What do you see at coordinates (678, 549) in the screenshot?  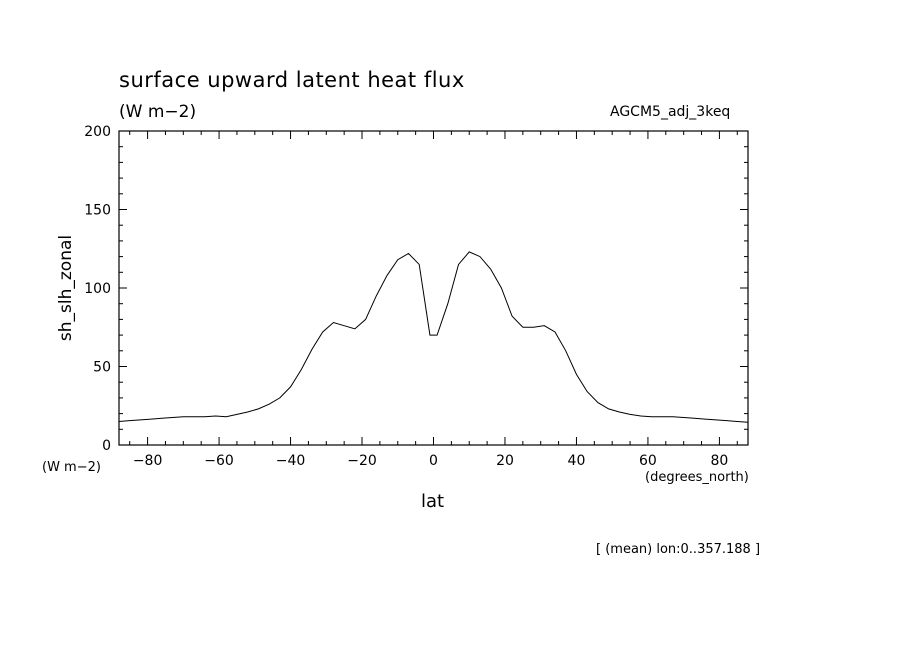 I see `footnote: [ (mean) lon:0..357.188 ]` at bounding box center [678, 549].